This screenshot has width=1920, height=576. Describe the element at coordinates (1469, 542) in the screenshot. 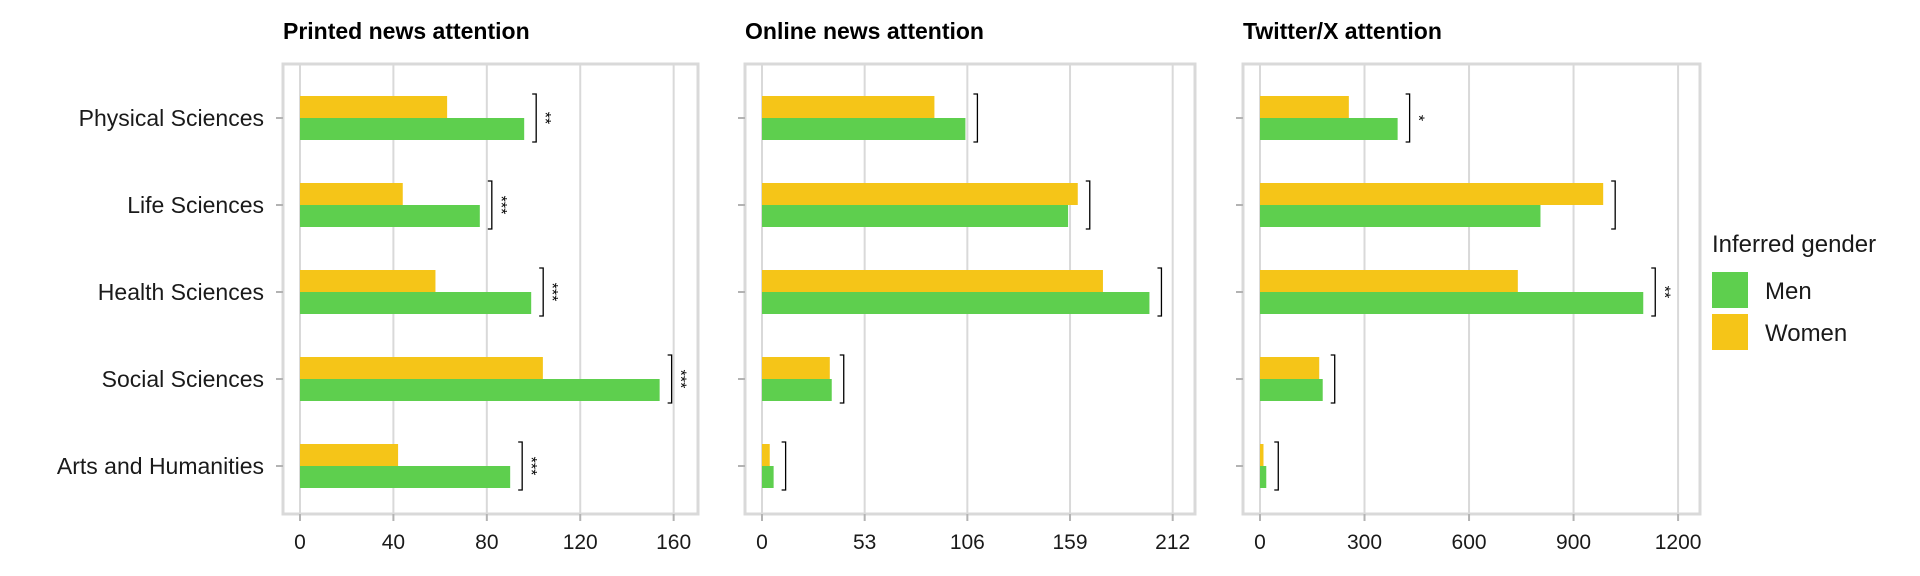

I see `x-tick-label: 600` at that location.